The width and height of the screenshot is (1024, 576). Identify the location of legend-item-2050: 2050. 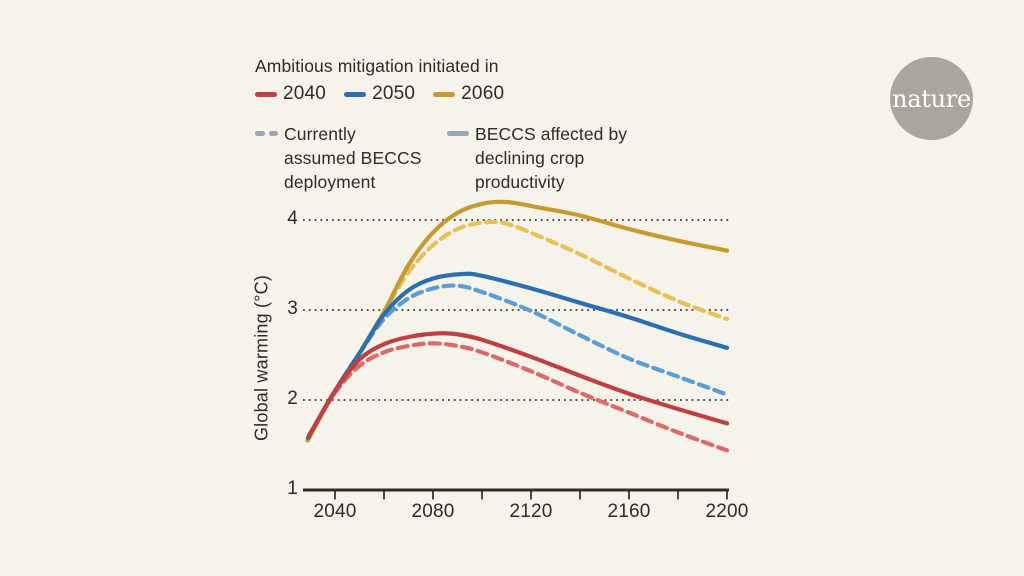
(379, 94).